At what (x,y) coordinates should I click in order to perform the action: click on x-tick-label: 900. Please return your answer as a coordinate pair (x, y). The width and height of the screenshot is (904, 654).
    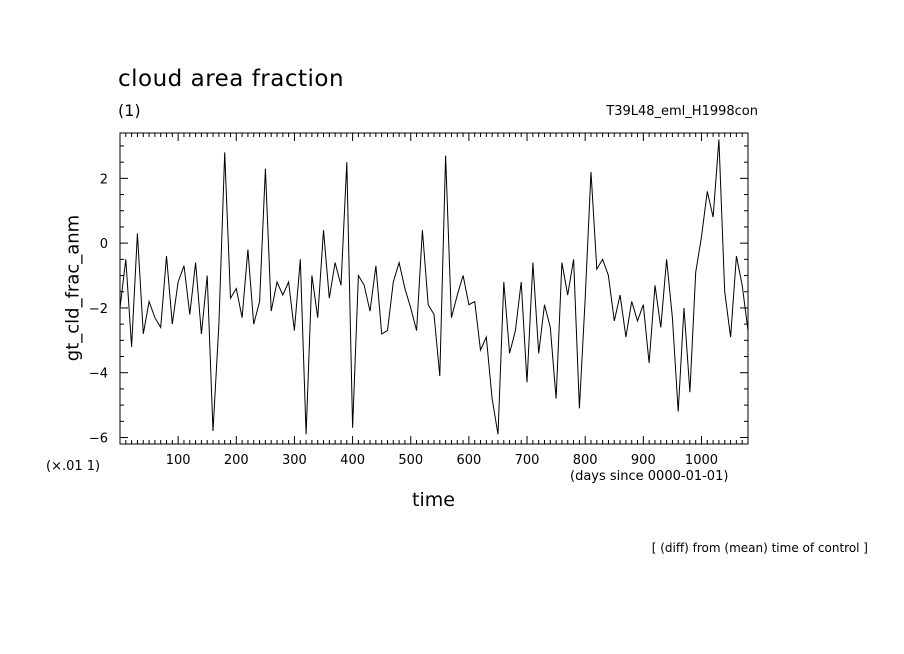
    Looking at the image, I should click on (643, 460).